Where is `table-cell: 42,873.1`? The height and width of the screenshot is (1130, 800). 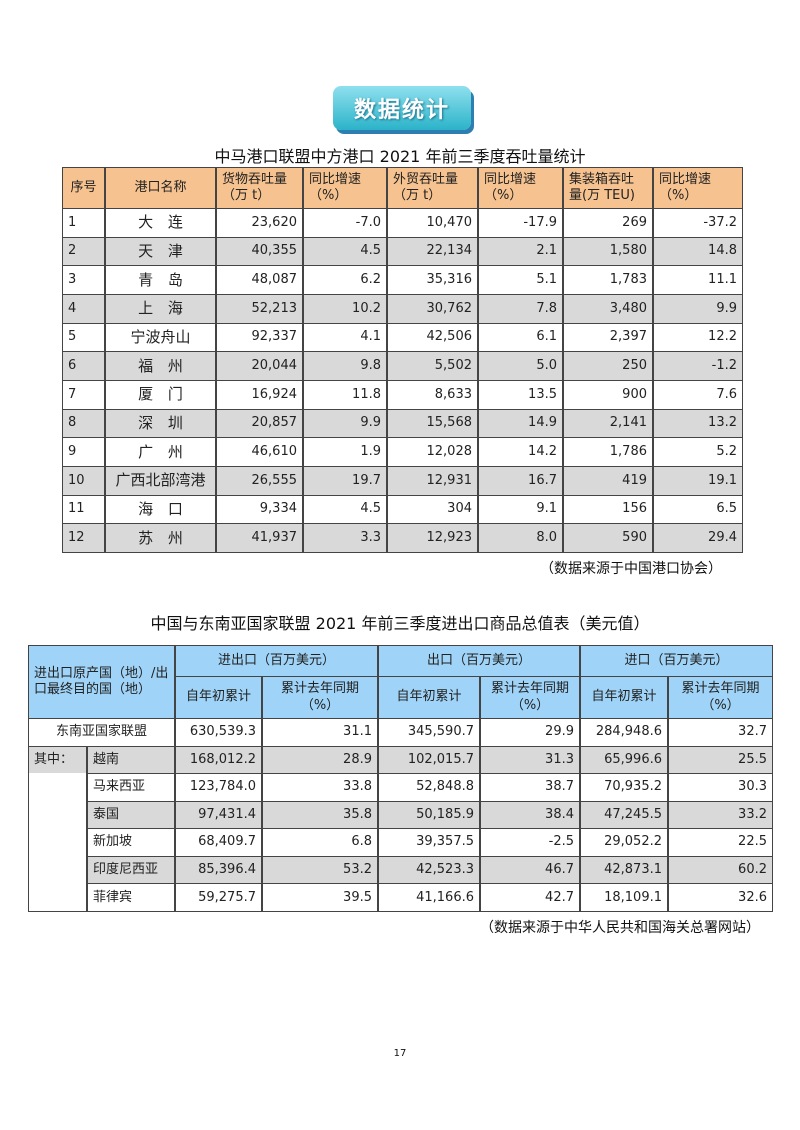 table-cell: 42,873.1 is located at coordinates (624, 870).